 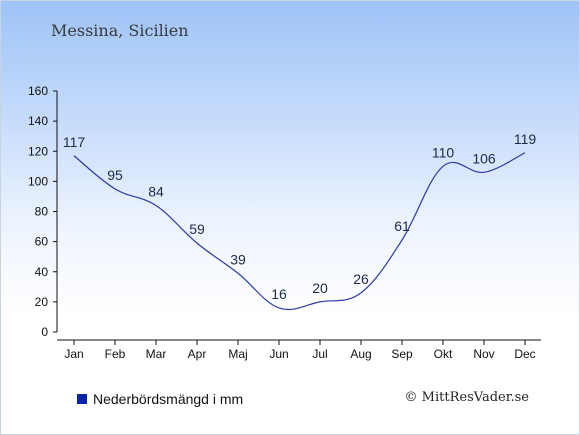 What do you see at coordinates (443, 354) in the screenshot?
I see `x-tick-label: Okt` at bounding box center [443, 354].